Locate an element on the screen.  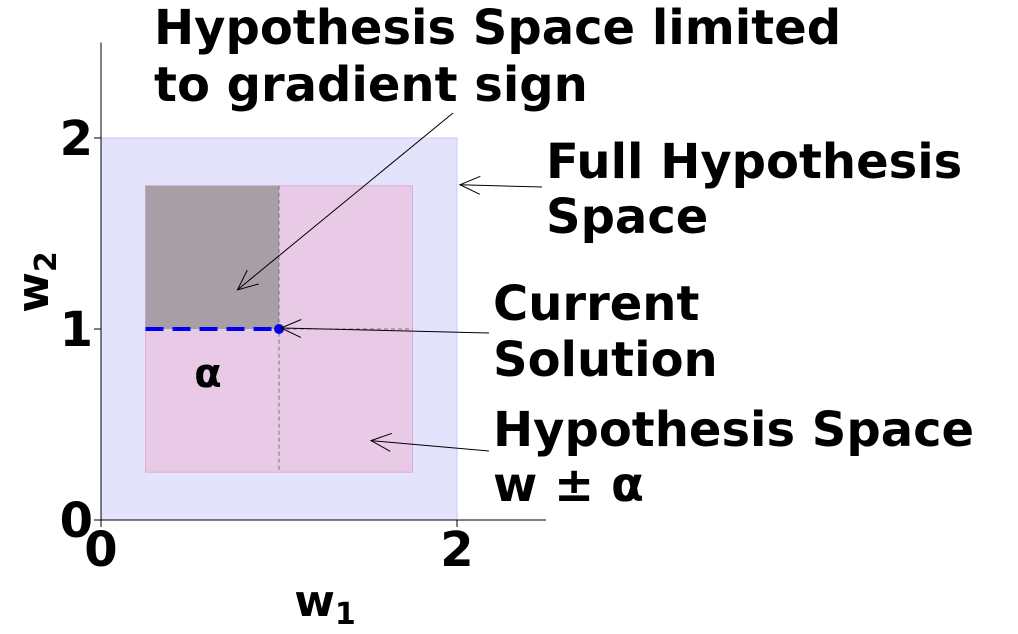
arrow-alpha-space is located at coordinates (430, 446).